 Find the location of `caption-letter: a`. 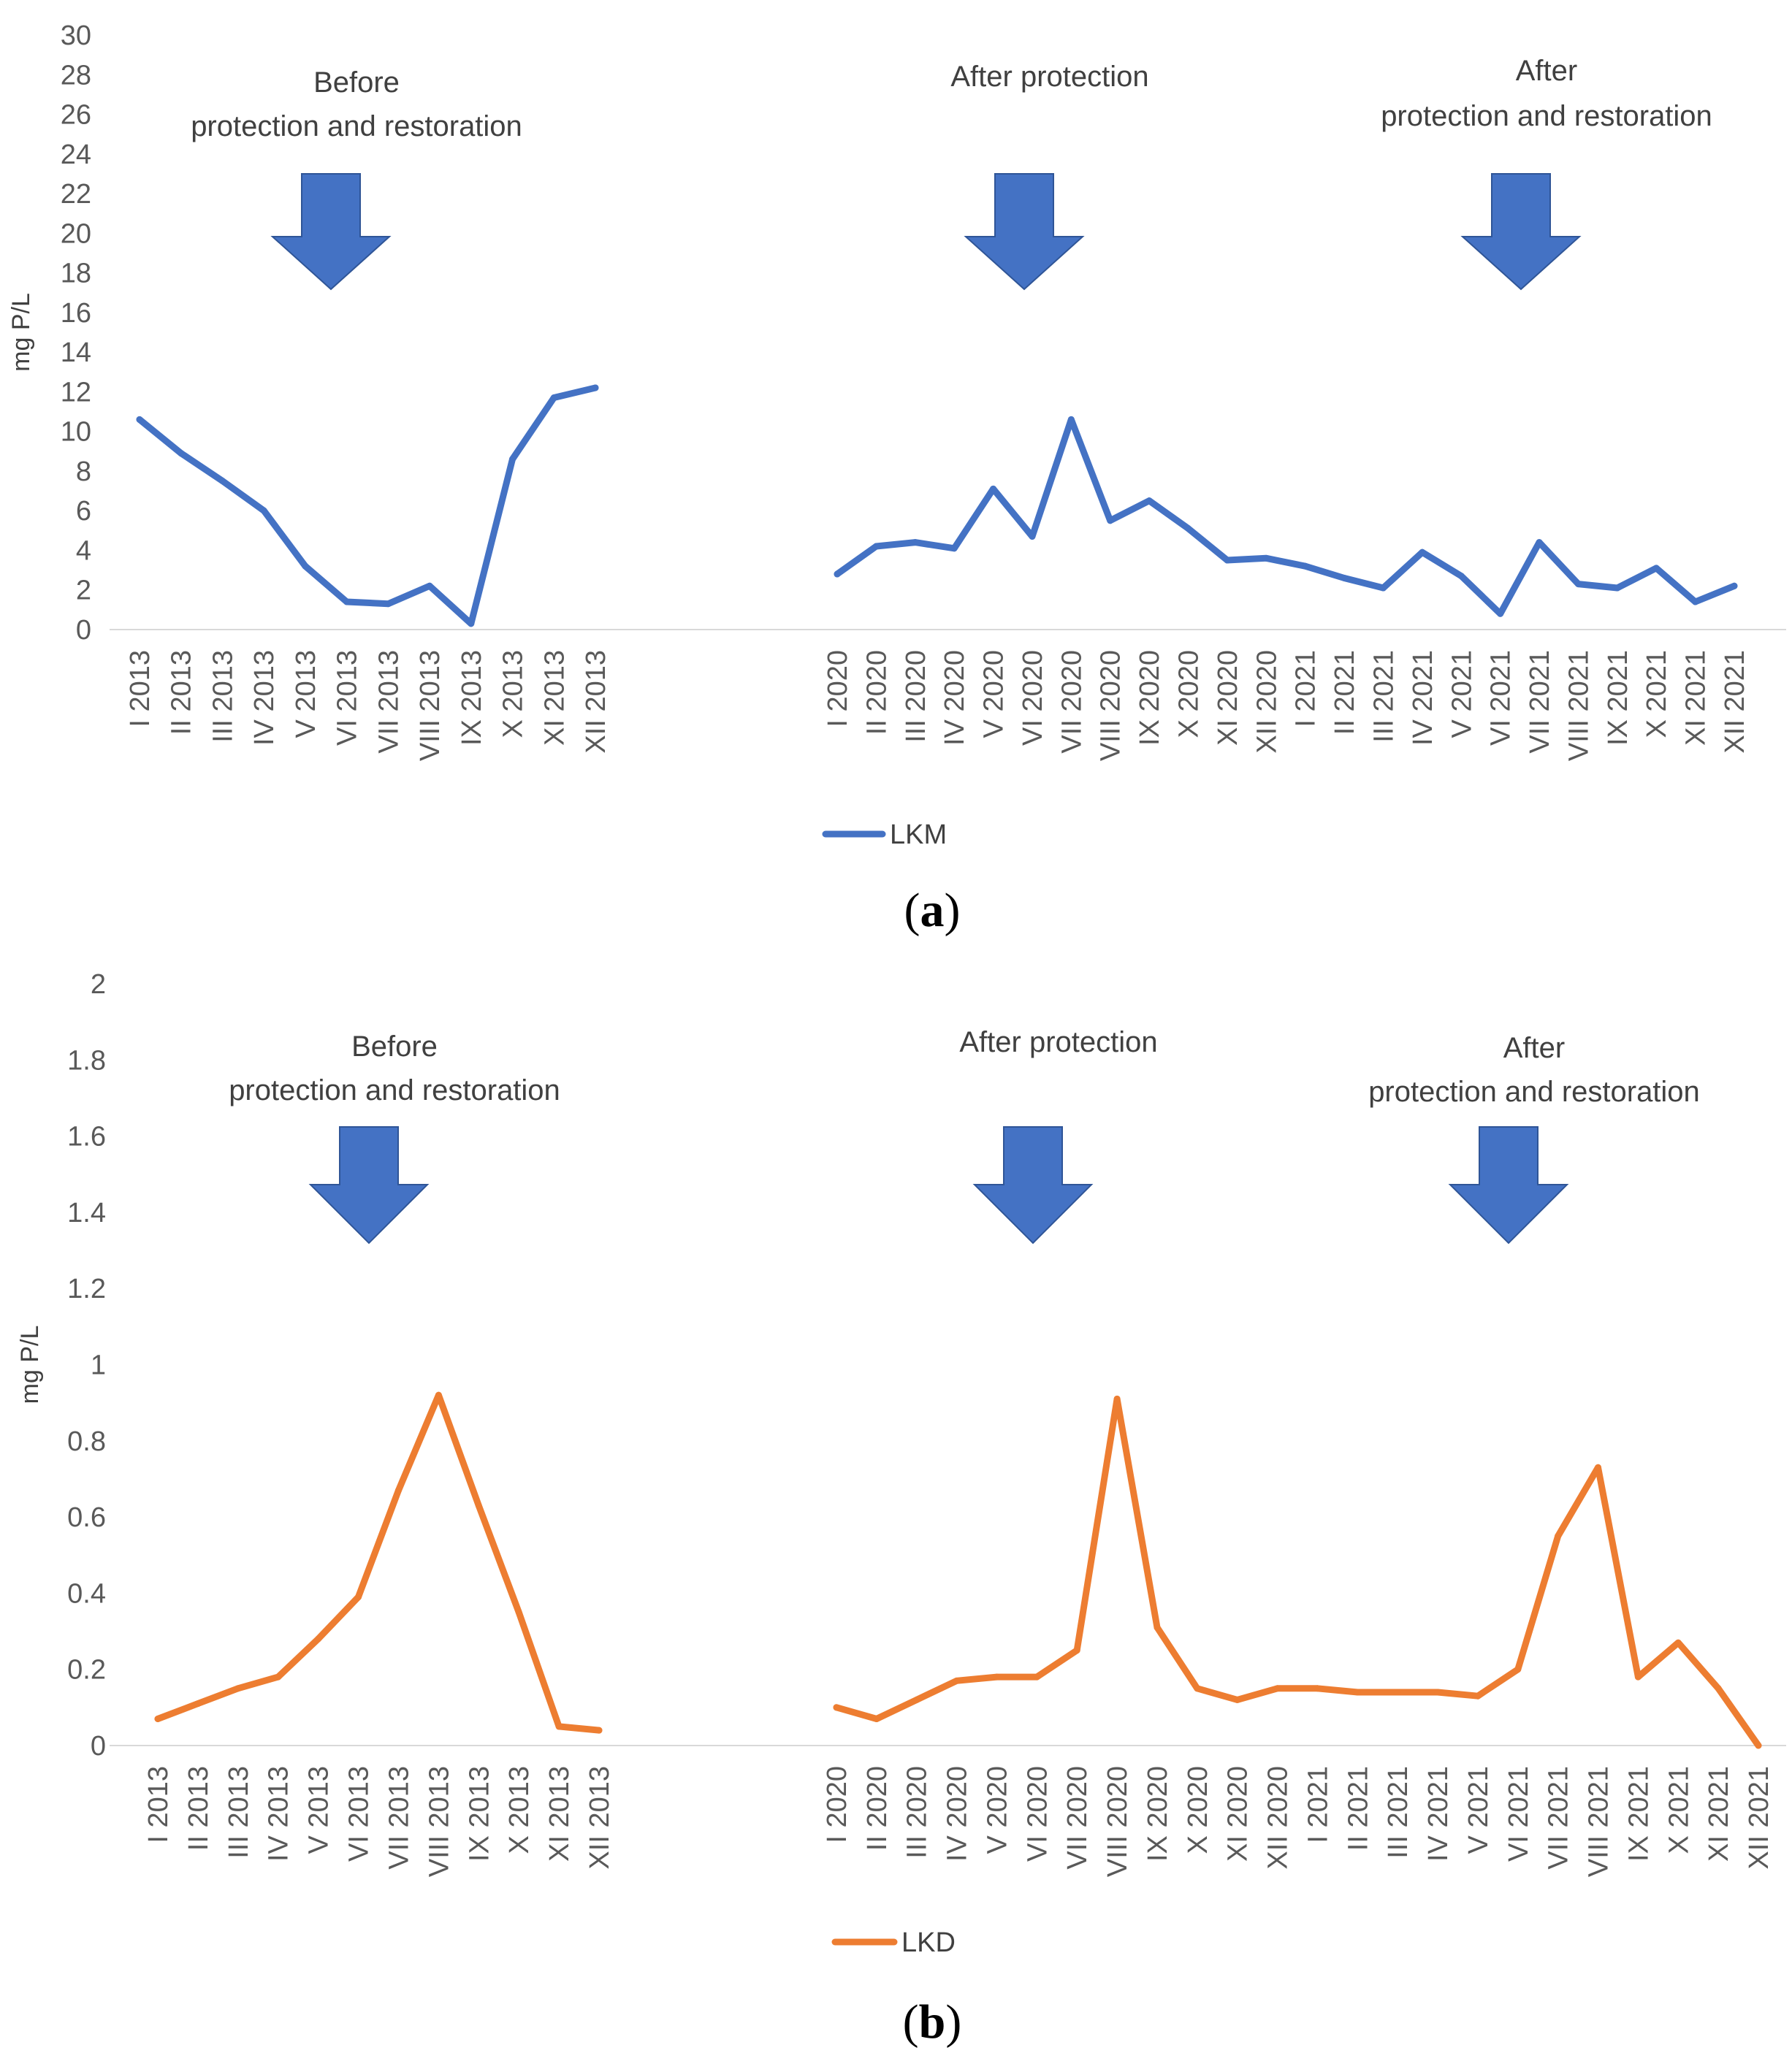

caption-letter: a is located at coordinates (933, 910).